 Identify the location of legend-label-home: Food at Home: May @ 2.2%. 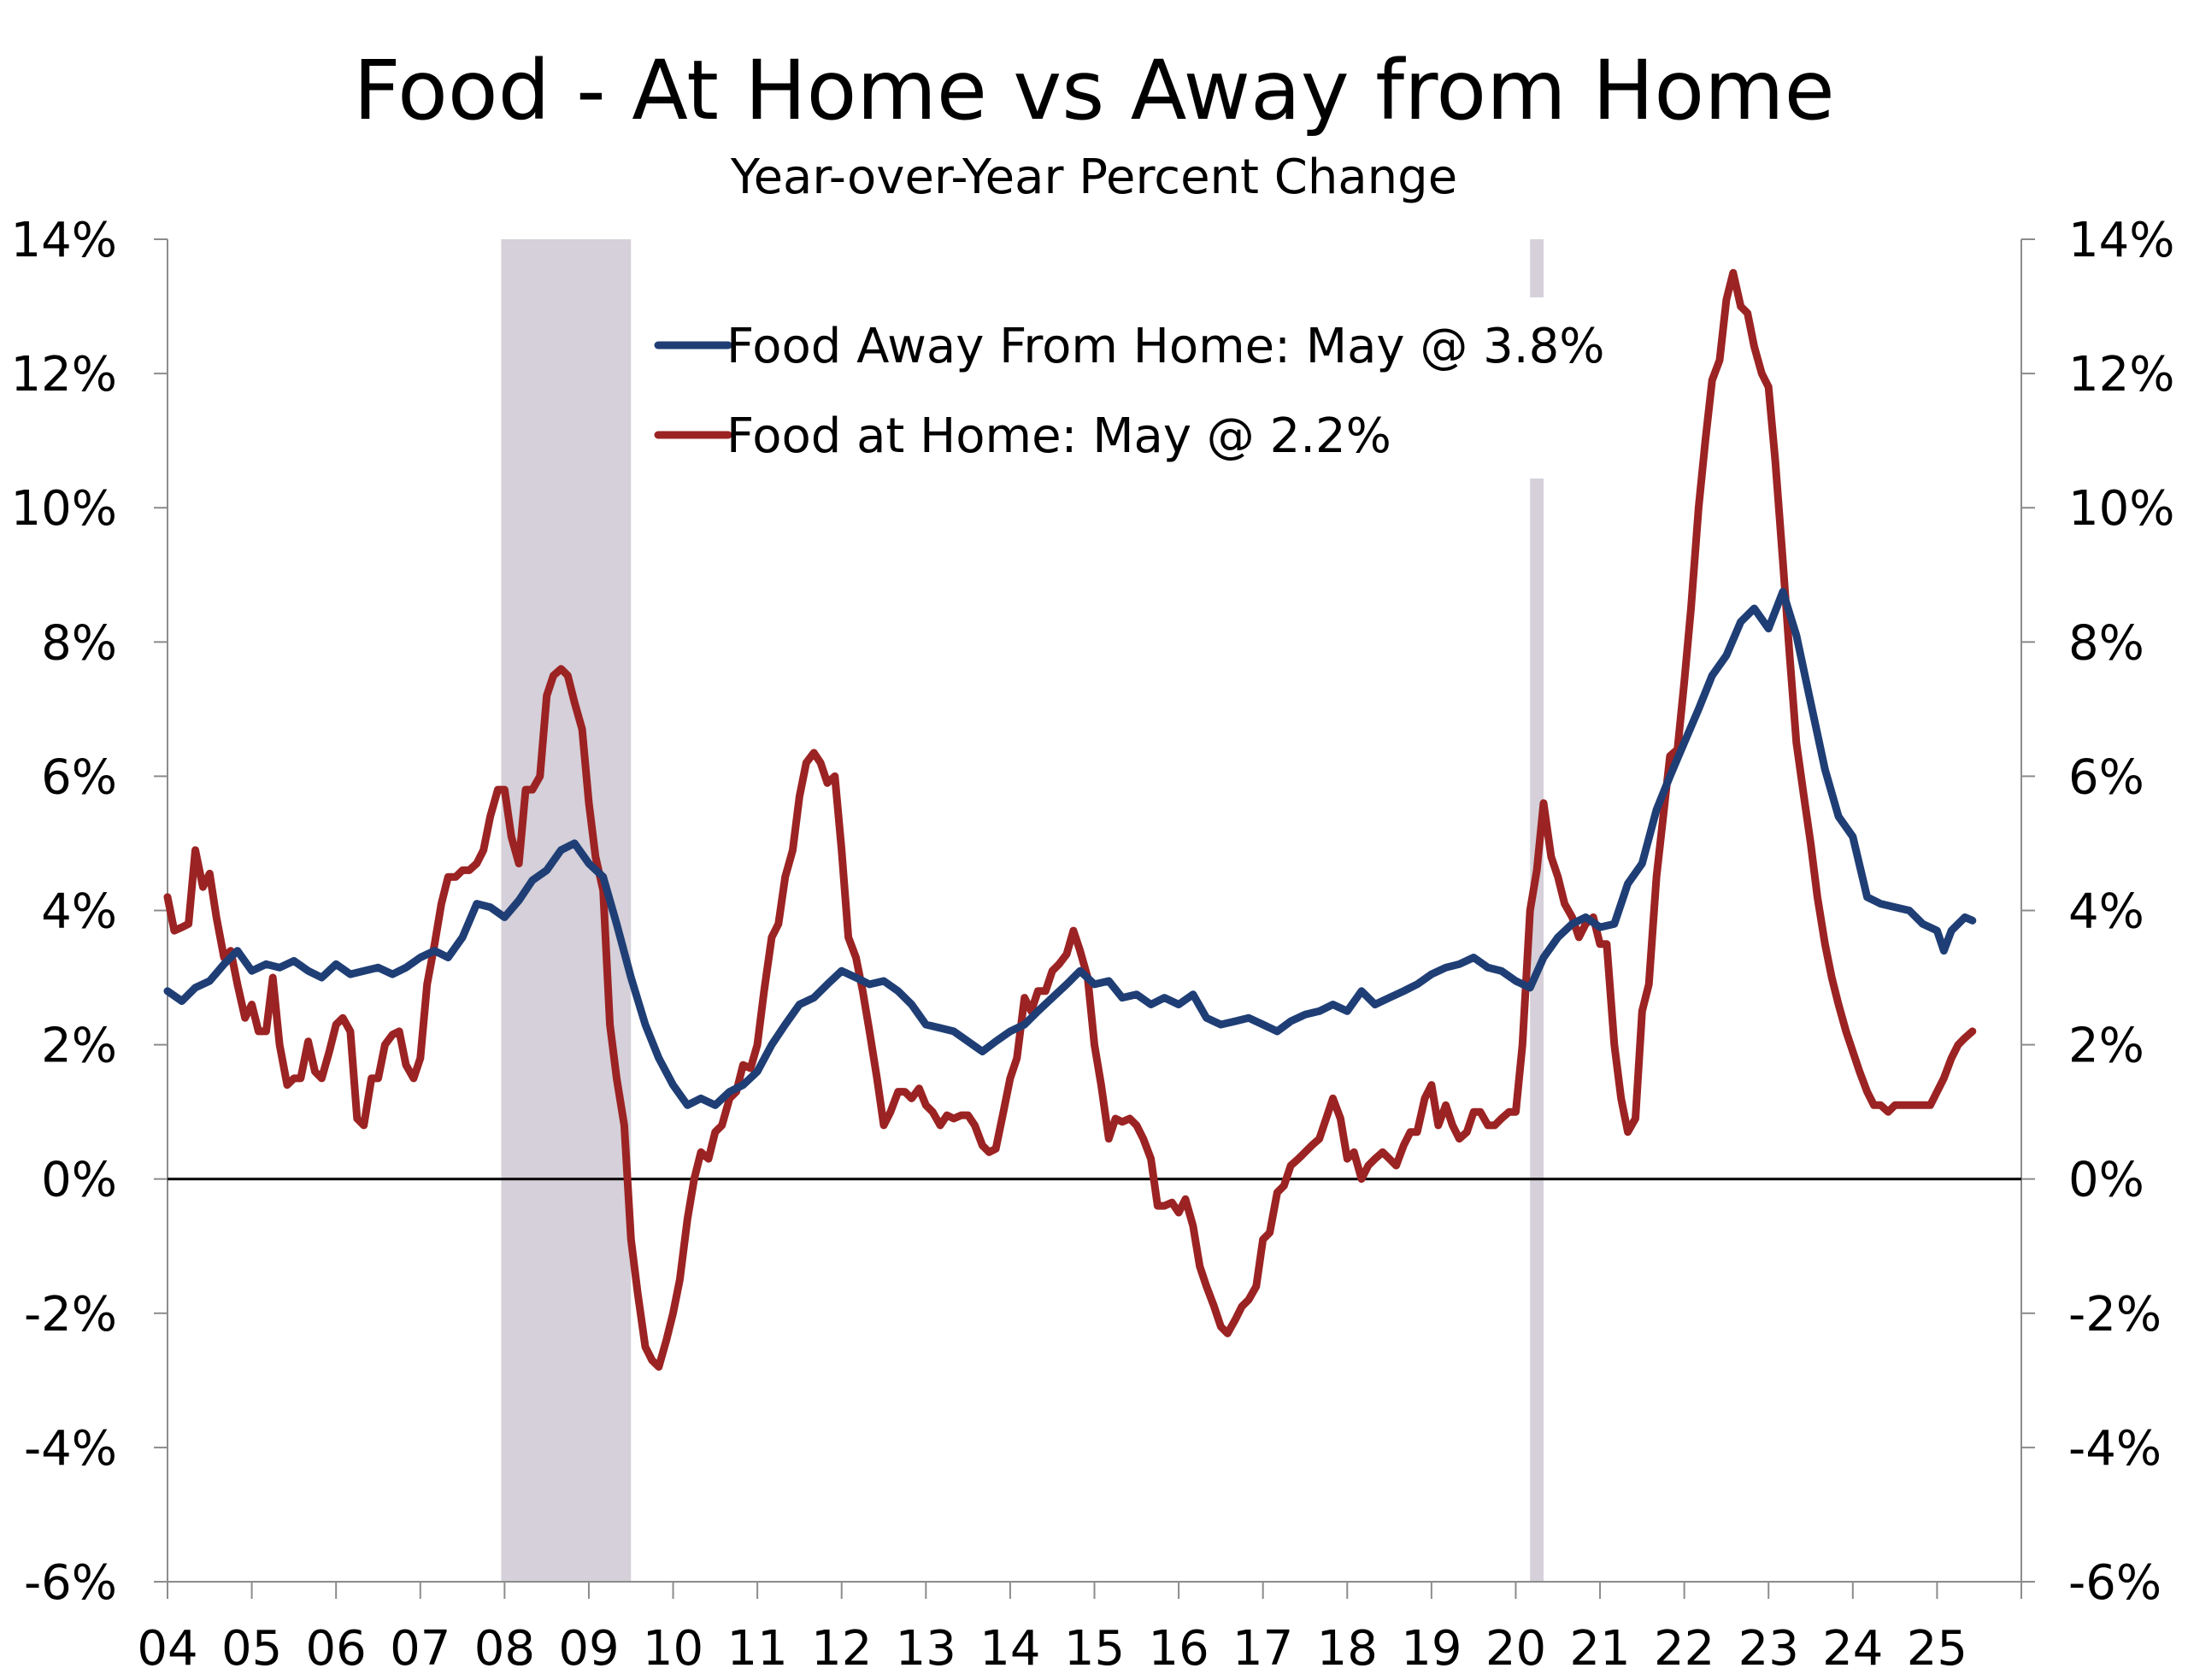
(1059, 436).